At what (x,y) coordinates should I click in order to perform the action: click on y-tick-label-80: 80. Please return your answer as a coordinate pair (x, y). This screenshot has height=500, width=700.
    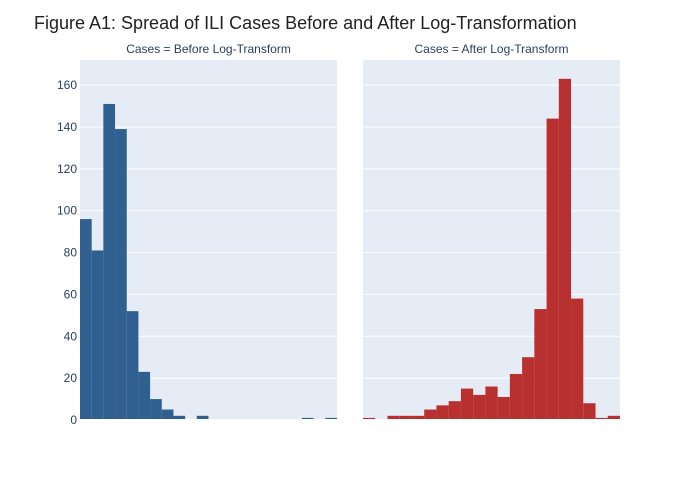
    Looking at the image, I should click on (71, 253).